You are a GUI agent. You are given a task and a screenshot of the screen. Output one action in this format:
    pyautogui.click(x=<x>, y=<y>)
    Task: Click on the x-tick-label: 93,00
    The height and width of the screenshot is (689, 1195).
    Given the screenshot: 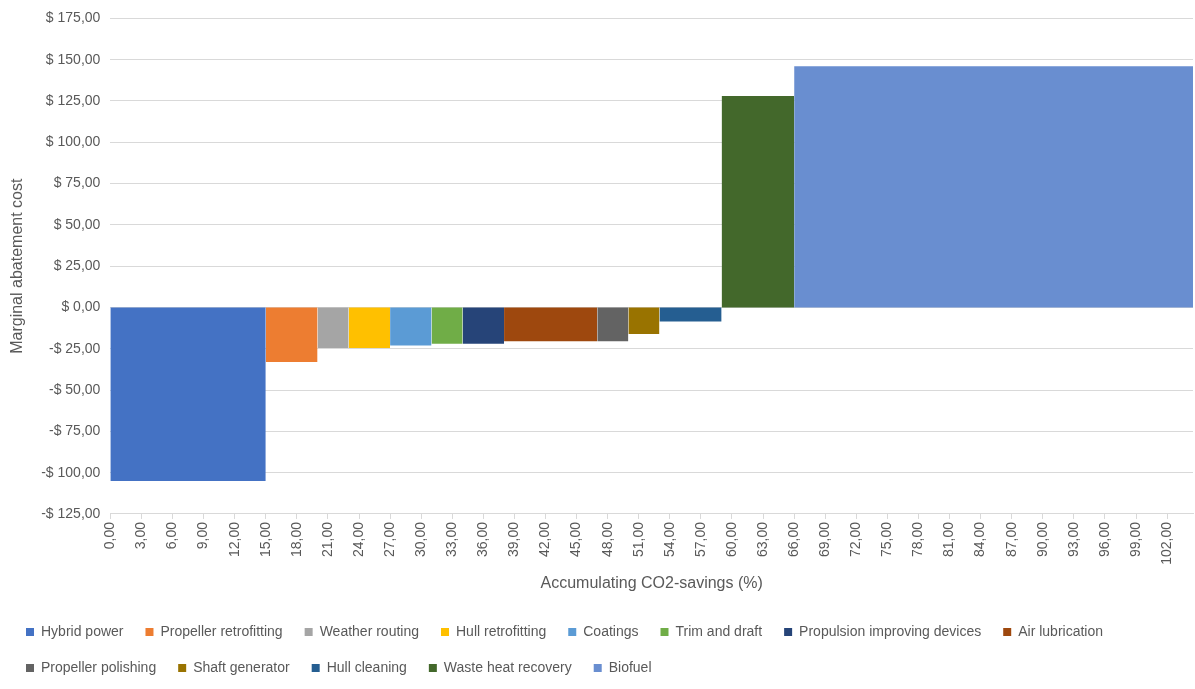 What is the action you would take?
    pyautogui.click(x=1072, y=539)
    